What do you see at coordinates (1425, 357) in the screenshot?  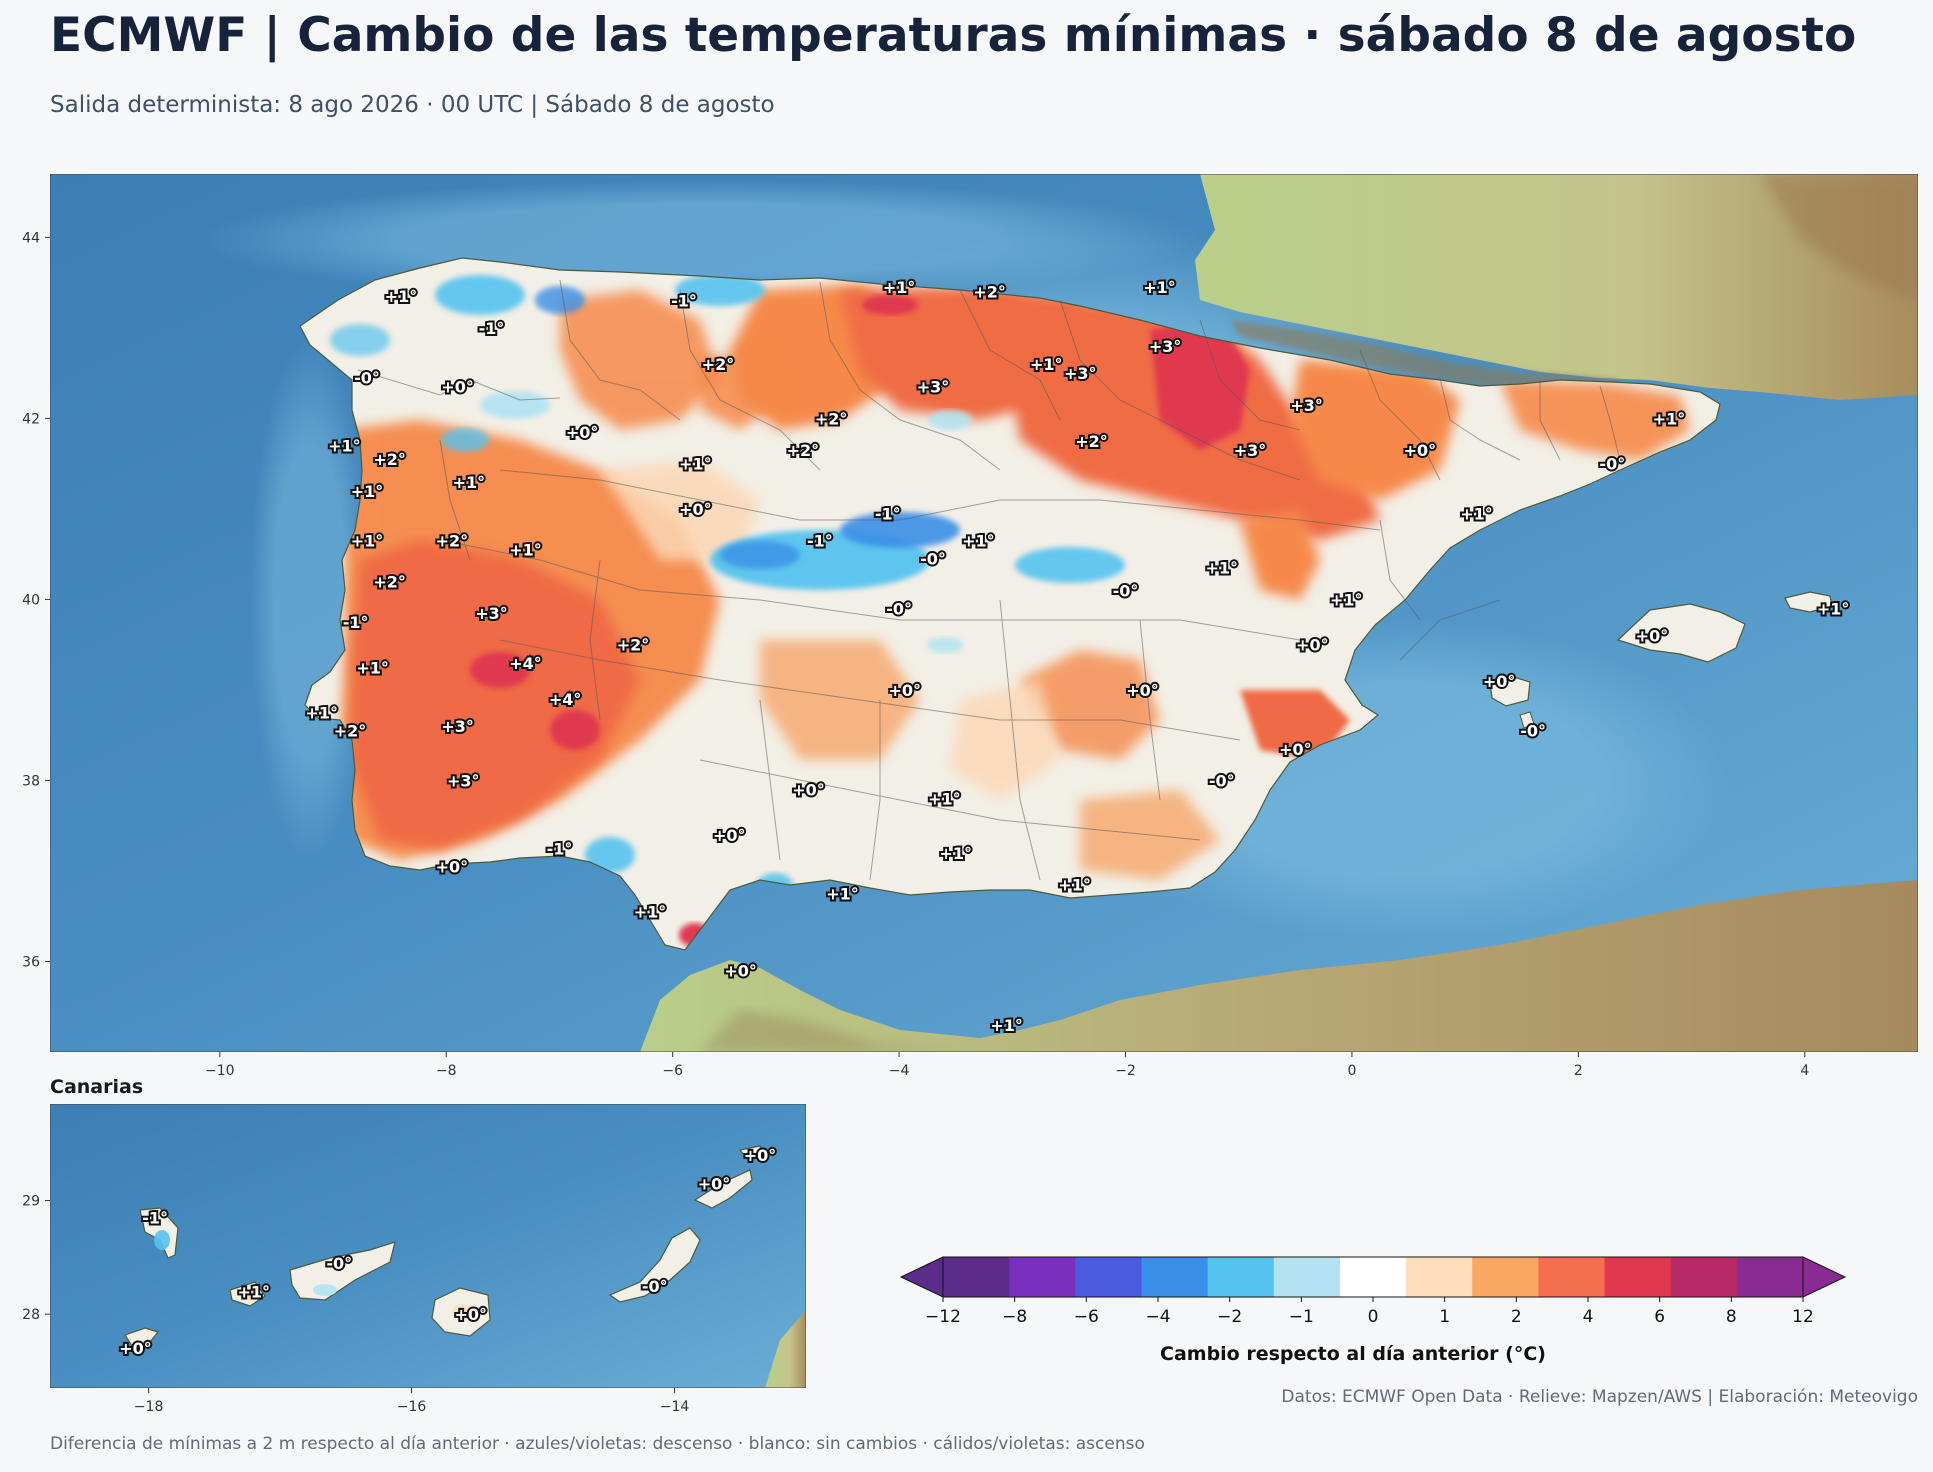 I see `pyrenees-relief` at bounding box center [1425, 357].